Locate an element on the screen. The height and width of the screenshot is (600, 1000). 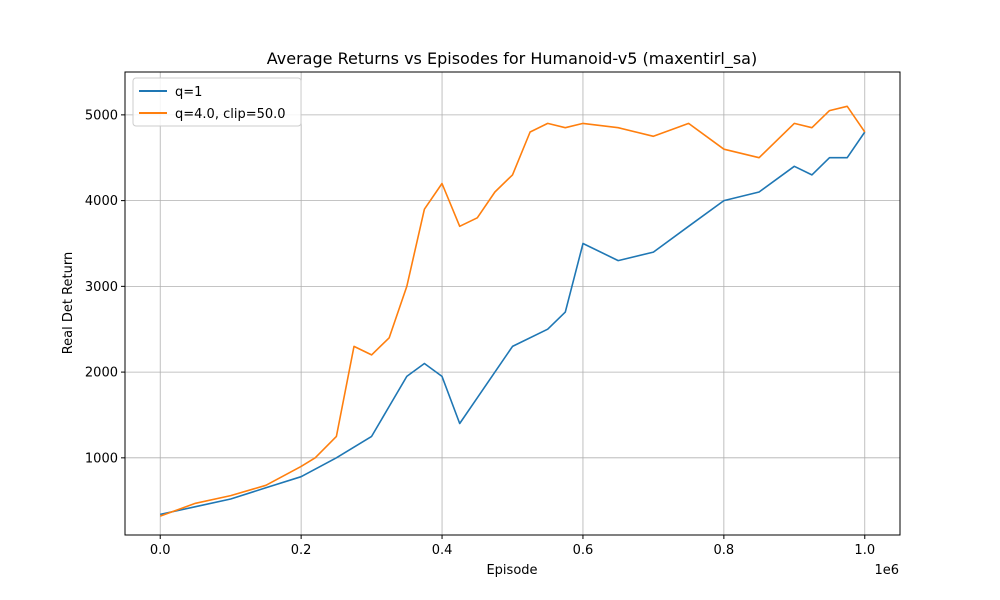
y-tick-label: 3000 is located at coordinates (101, 287).